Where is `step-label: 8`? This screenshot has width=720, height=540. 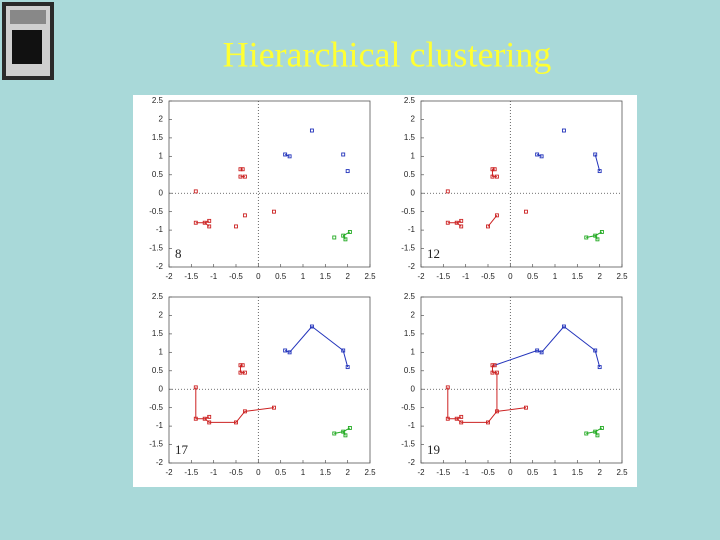 step-label: 8 is located at coordinates (178, 253).